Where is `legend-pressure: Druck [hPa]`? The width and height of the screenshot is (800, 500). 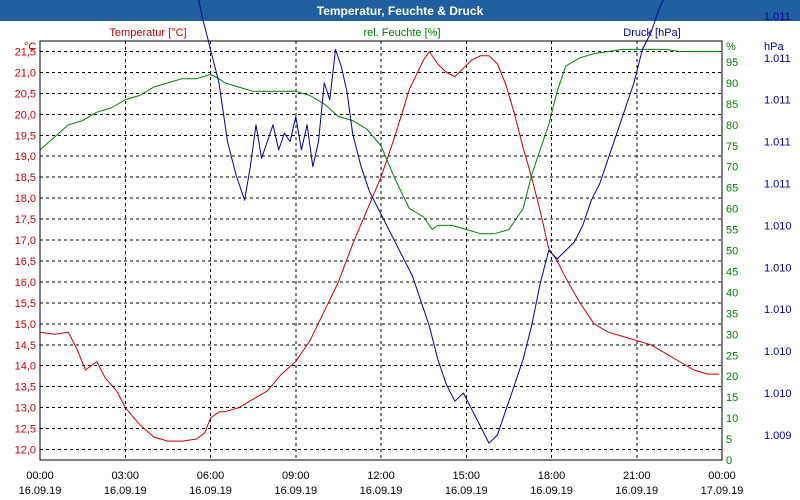
legend-pressure: Druck [hPa] is located at coordinates (651, 33).